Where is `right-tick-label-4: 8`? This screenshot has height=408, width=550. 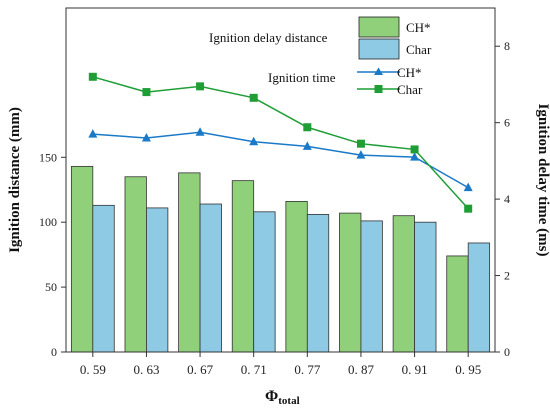
right-tick-label-4: 8 is located at coordinates (507, 46).